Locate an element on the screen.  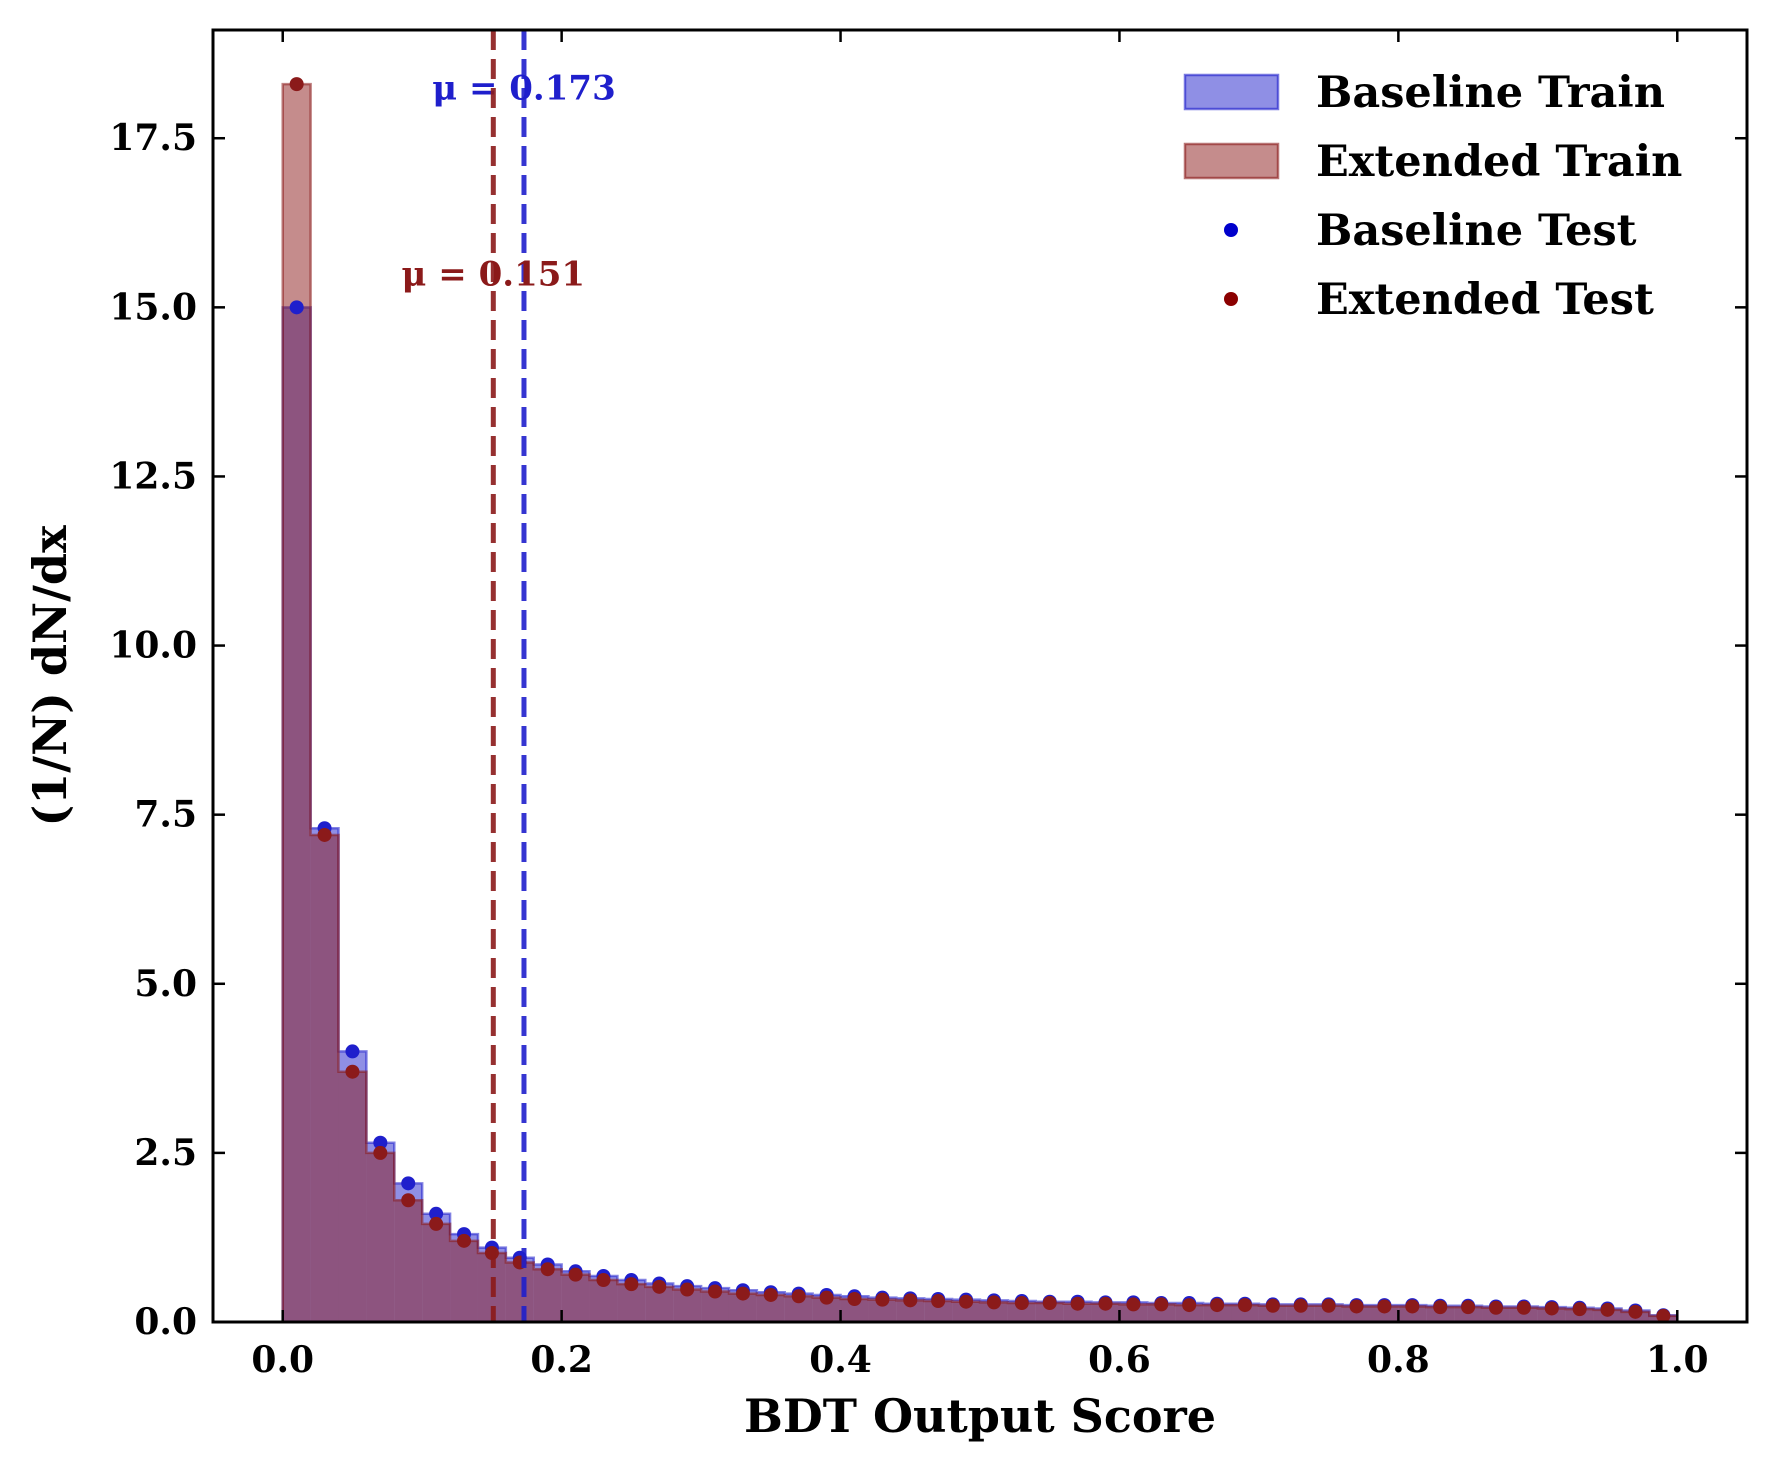
y-tick-label-7: 17.5 is located at coordinates (153, 138).